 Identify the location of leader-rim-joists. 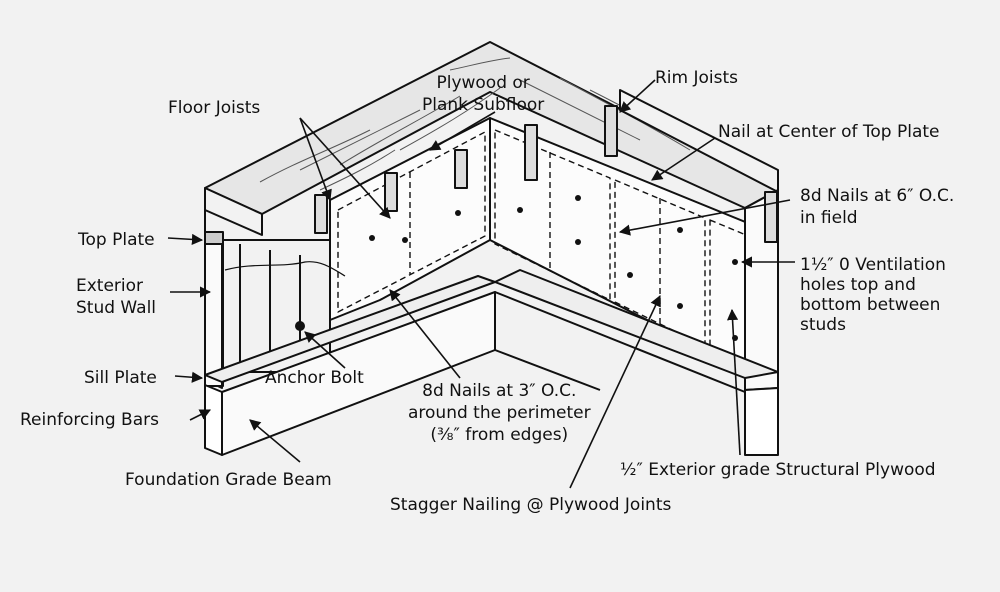
(637, 96).